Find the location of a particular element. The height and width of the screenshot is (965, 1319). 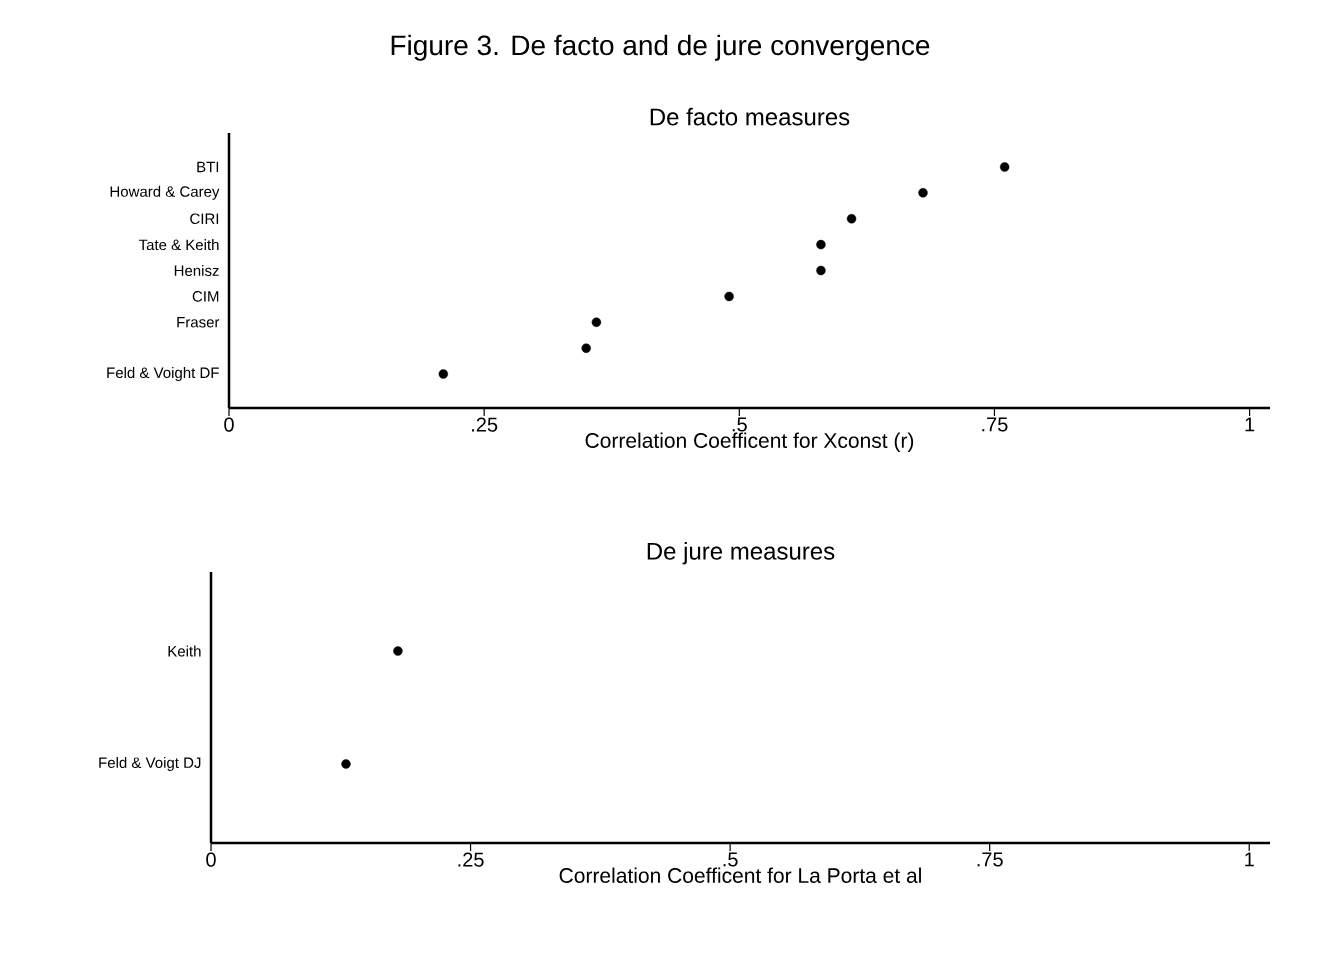

y-tick-label: BTI is located at coordinates (208, 167).